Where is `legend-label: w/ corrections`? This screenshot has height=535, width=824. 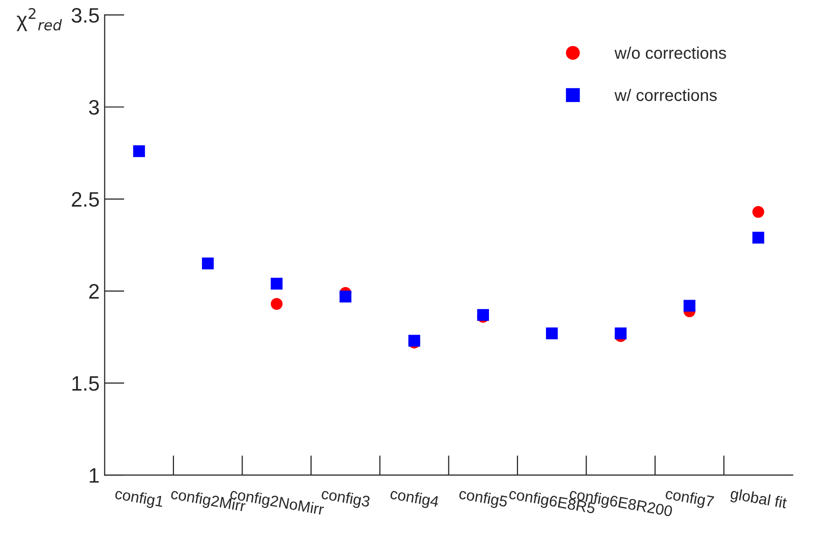 legend-label: w/ corrections is located at coordinates (665, 95).